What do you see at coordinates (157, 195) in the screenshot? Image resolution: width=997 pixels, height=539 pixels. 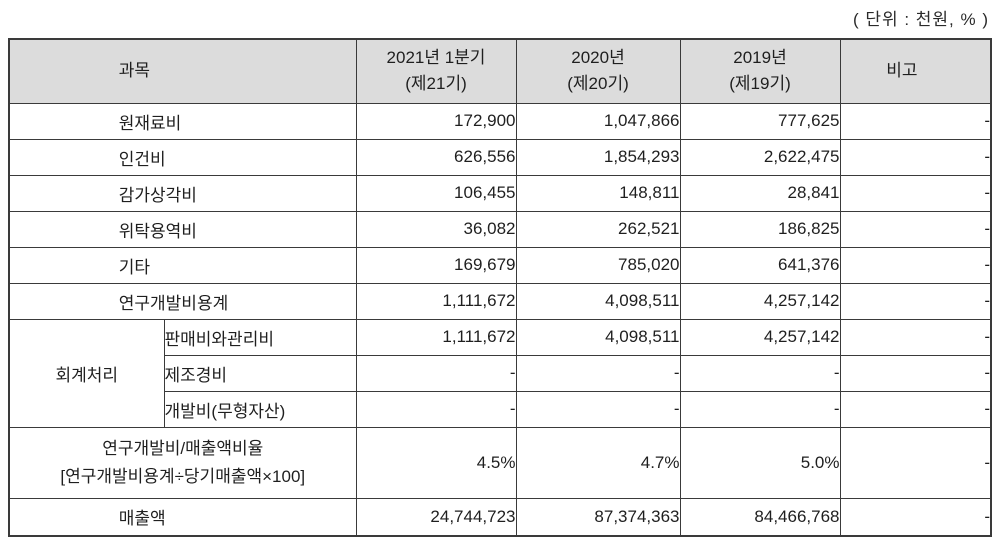 I see `row-label-text: 감가상각비` at bounding box center [157, 195].